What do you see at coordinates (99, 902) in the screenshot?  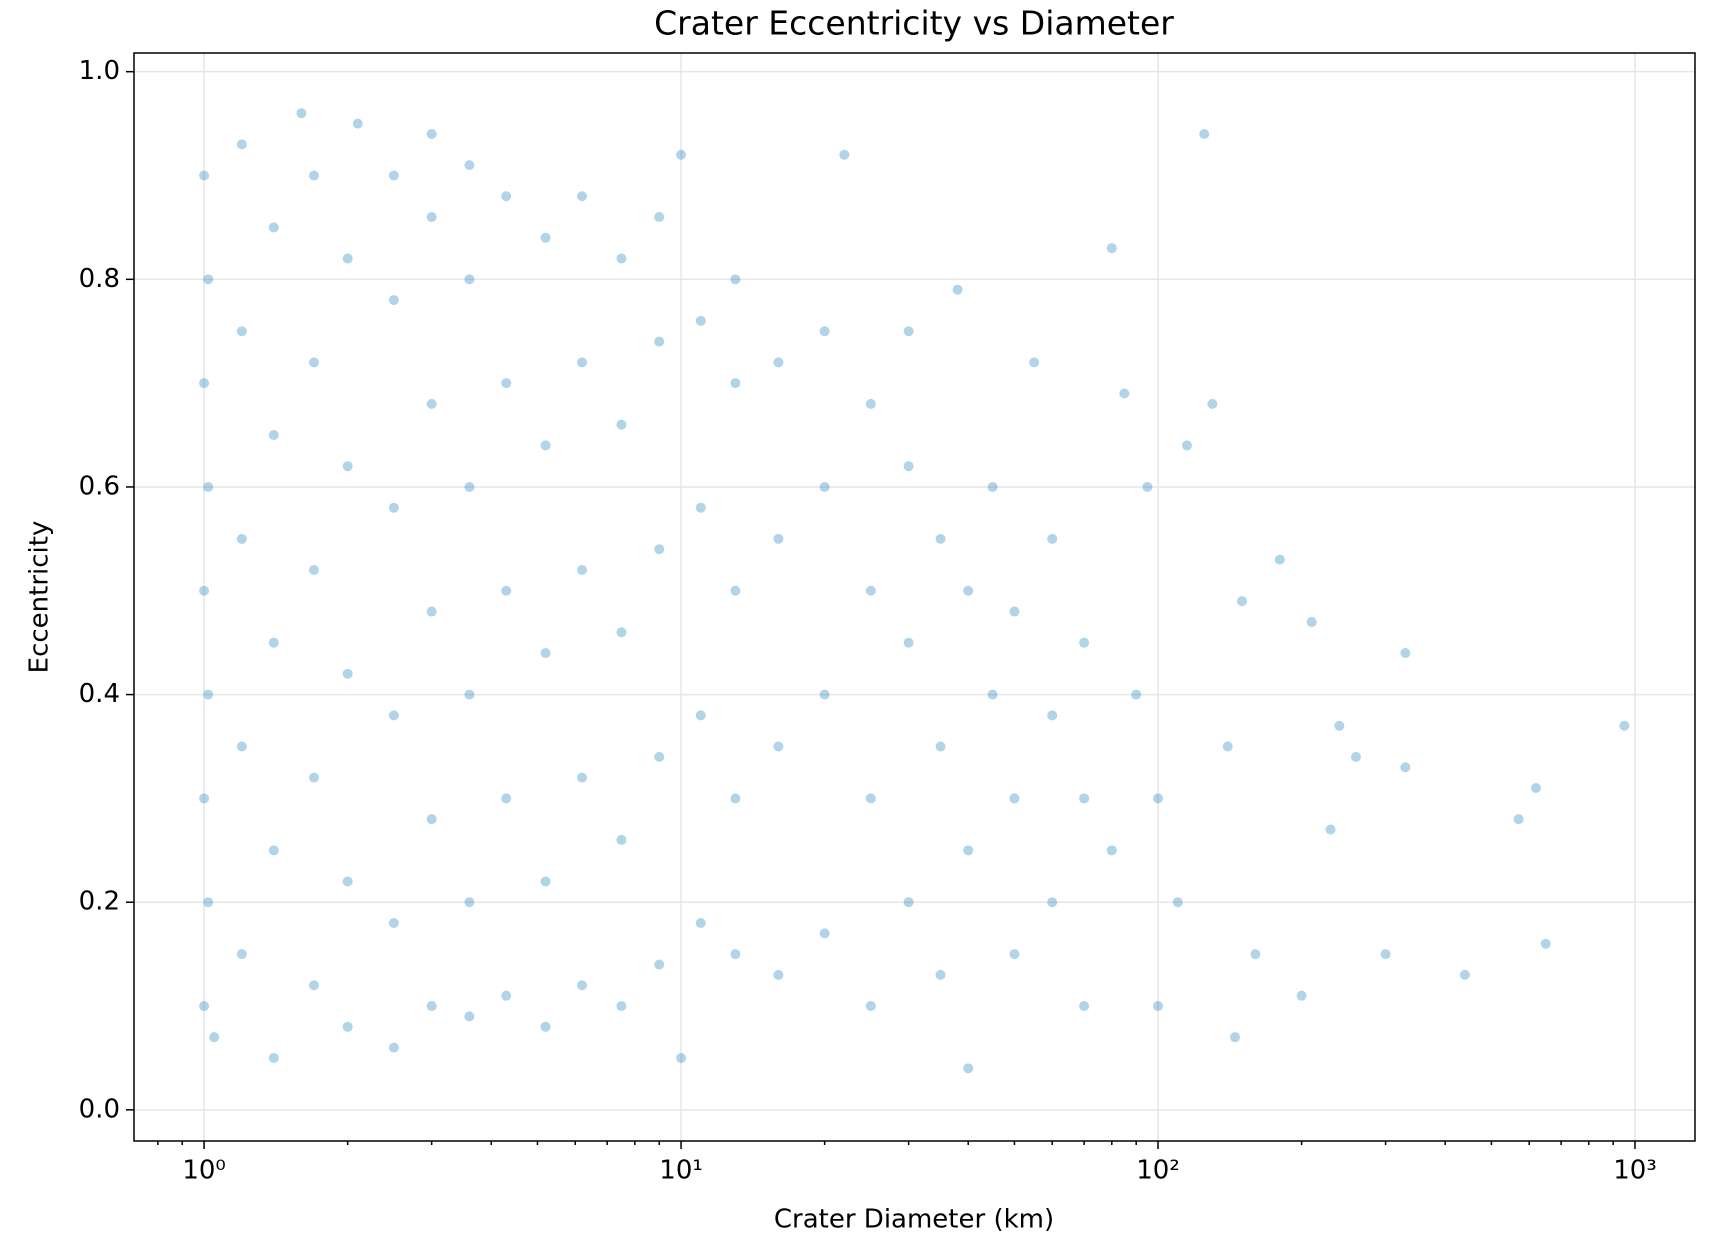 I see `y-tick-label: 0.2` at bounding box center [99, 902].